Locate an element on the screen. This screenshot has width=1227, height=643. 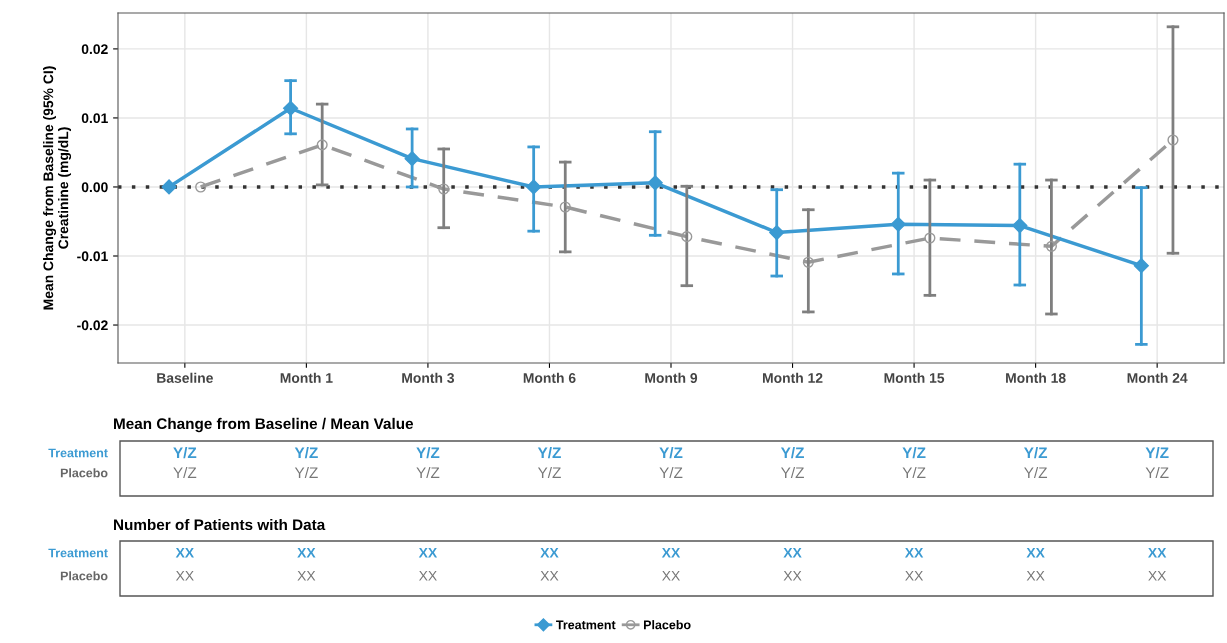
text: Number of Patients with Data is located at coordinates (220, 524).